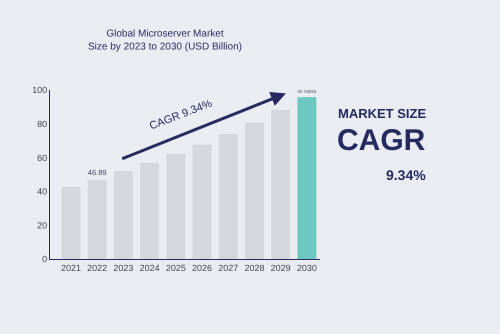 This screenshot has height=334, width=500. I want to click on x-tick-label: 2024, so click(150, 267).